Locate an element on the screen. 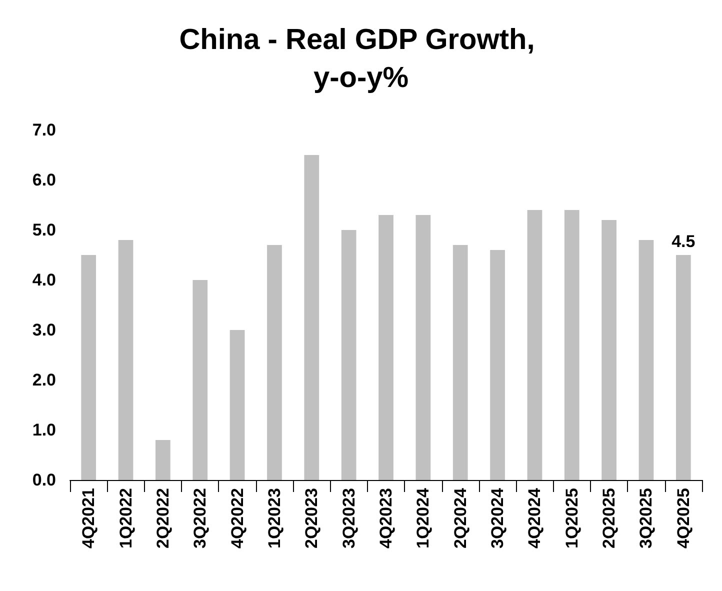  x-tick-label: 2Q2023 is located at coordinates (312, 518).